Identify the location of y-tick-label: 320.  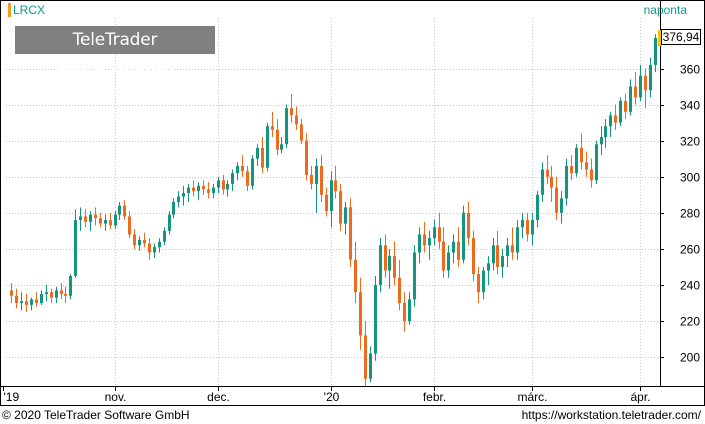
(690, 142).